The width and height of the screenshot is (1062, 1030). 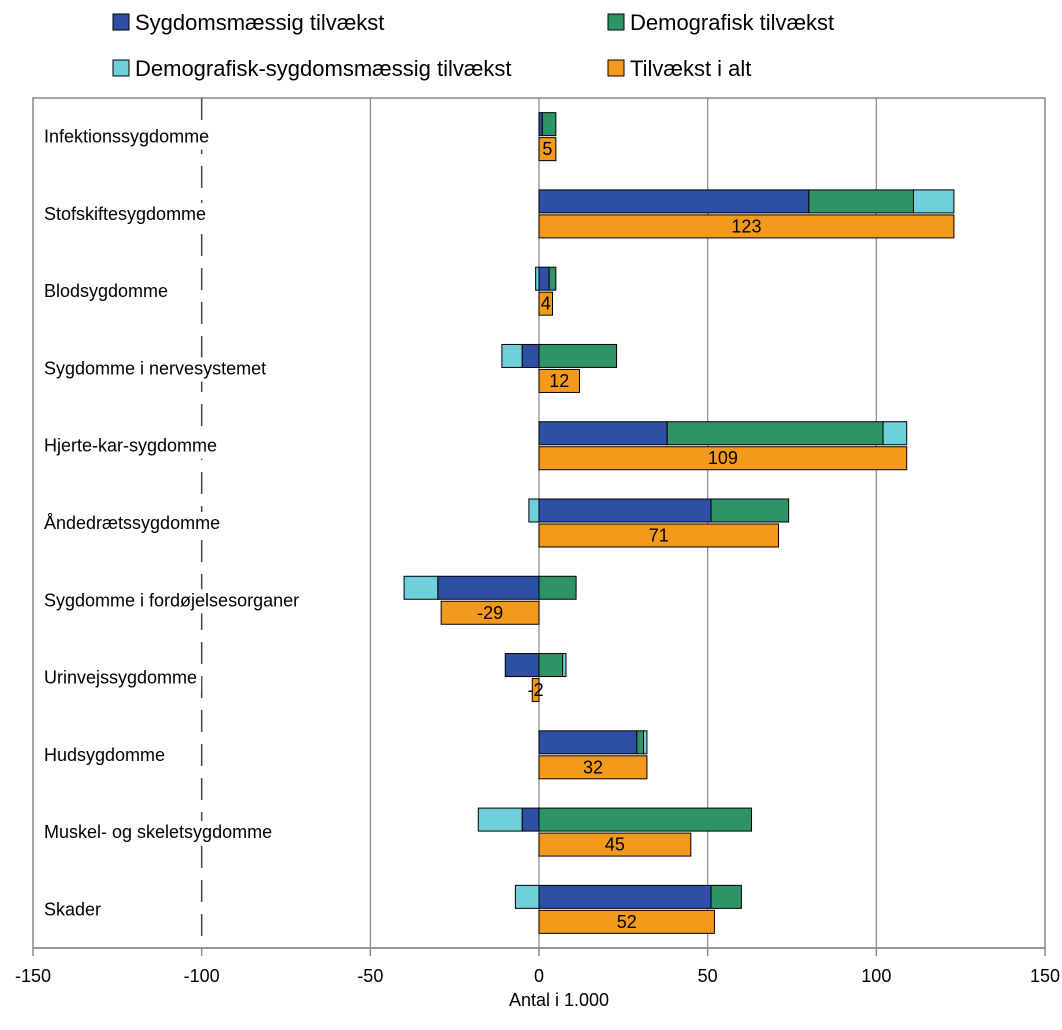 I want to click on bar-total-hudsygdomme, so click(x=593, y=767).